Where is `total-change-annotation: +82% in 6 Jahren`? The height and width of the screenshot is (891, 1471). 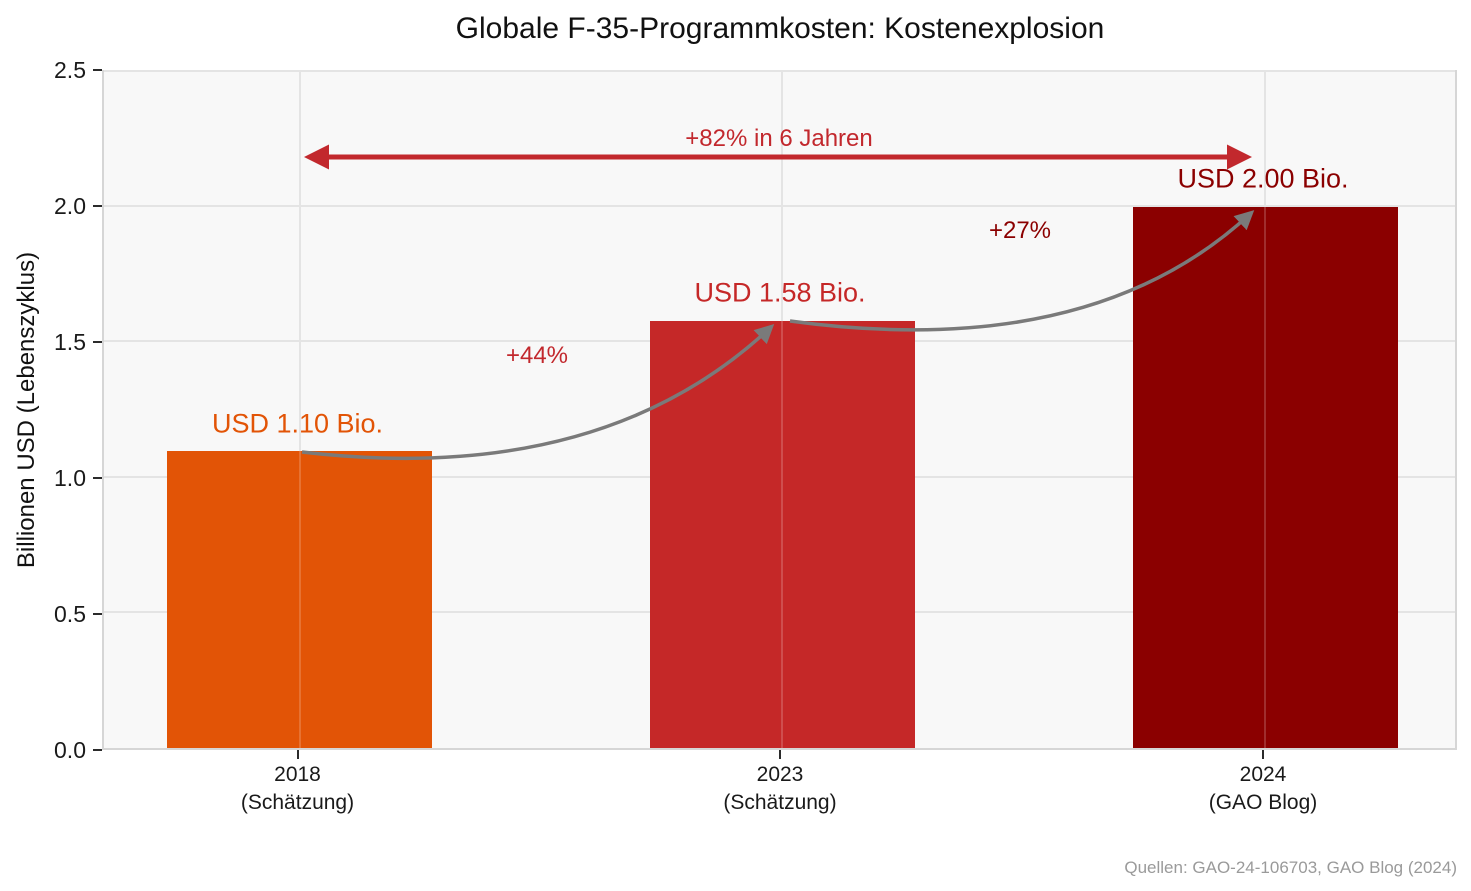
total-change-annotation: +82% in 6 Jahren is located at coordinates (779, 138).